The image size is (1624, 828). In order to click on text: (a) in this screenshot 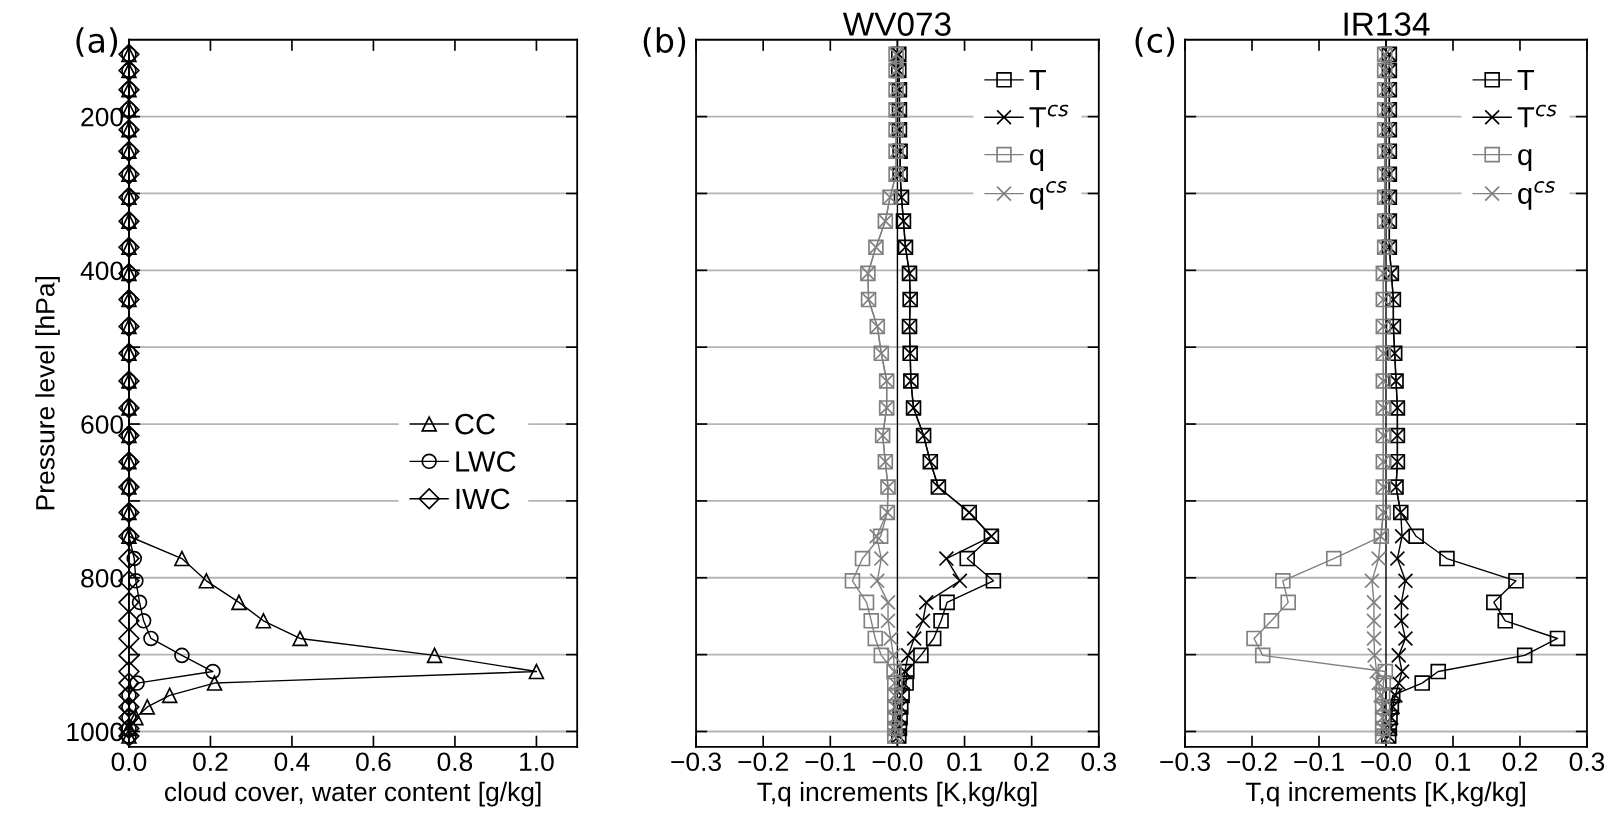, I will do `click(97, 42)`.